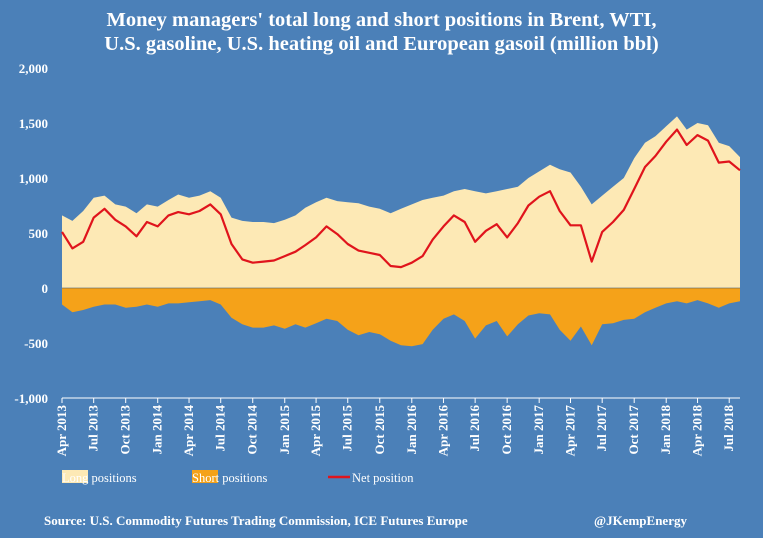 The width and height of the screenshot is (763, 538). What do you see at coordinates (633, 430) in the screenshot?
I see `x-tick-label: Oct 2017` at bounding box center [633, 430].